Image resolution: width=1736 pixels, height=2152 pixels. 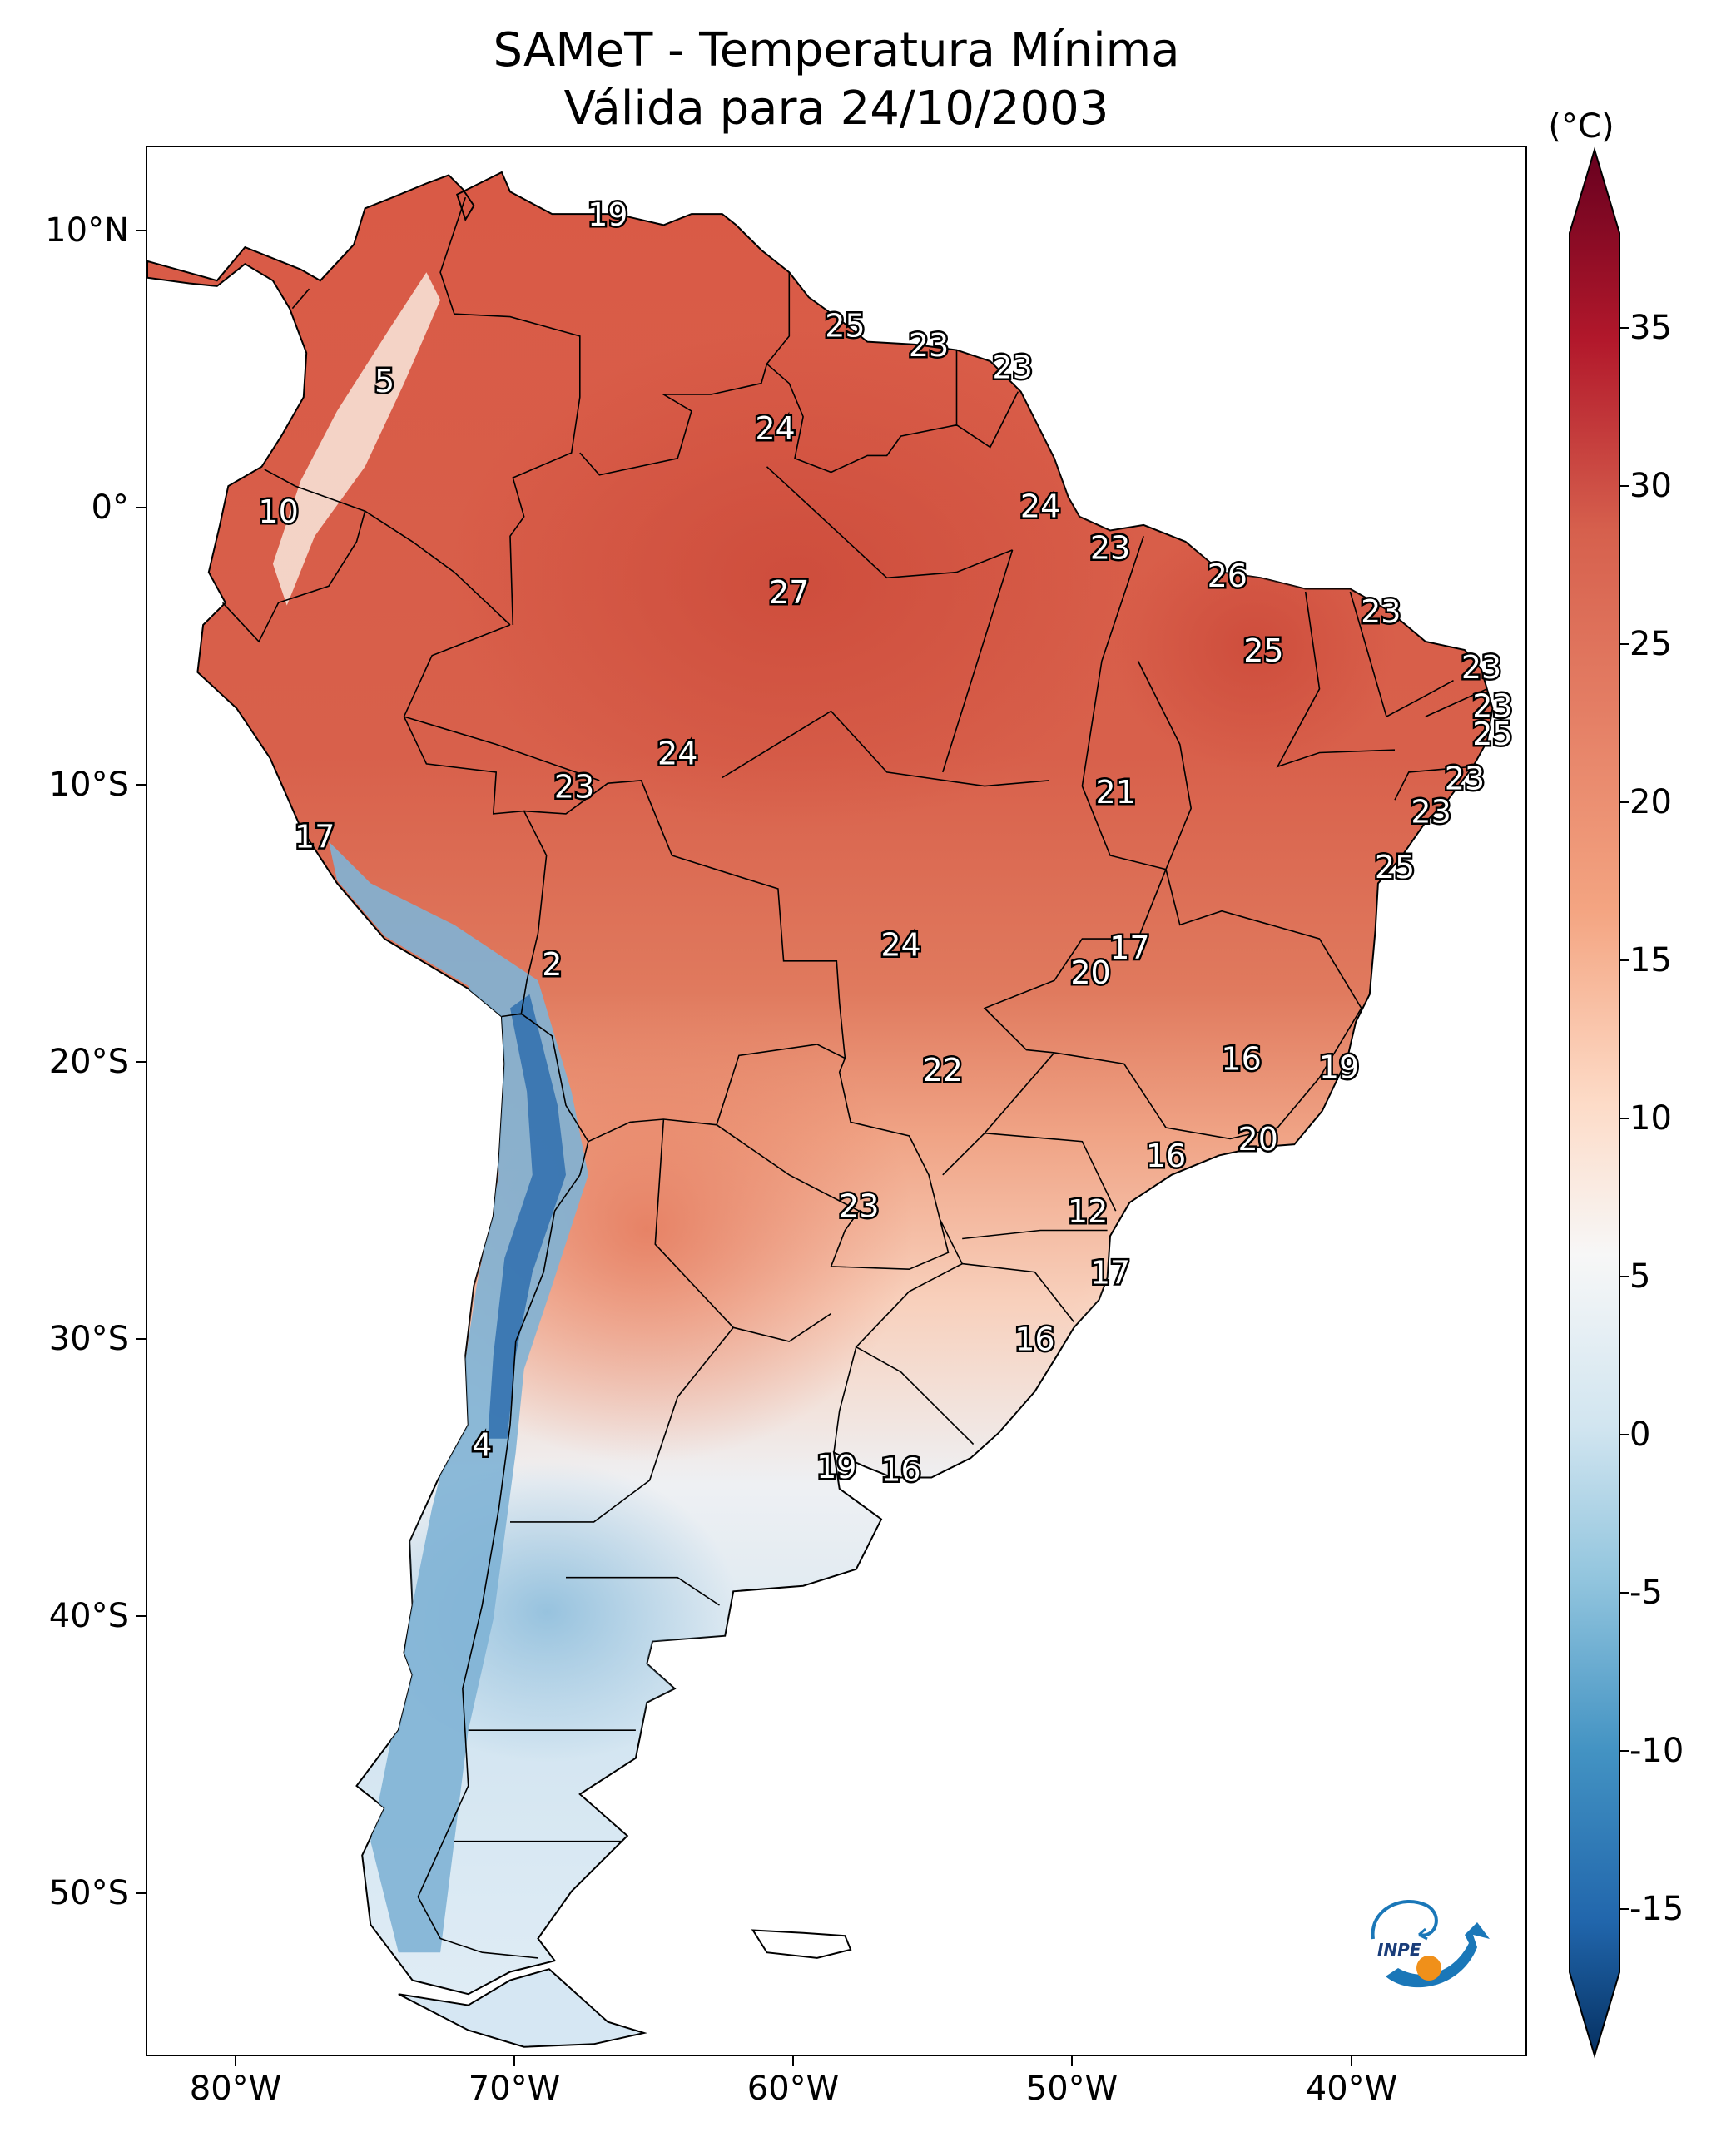 What do you see at coordinates (1640, 1435) in the screenshot?
I see `colorbar-tick-label: 0` at bounding box center [1640, 1435].